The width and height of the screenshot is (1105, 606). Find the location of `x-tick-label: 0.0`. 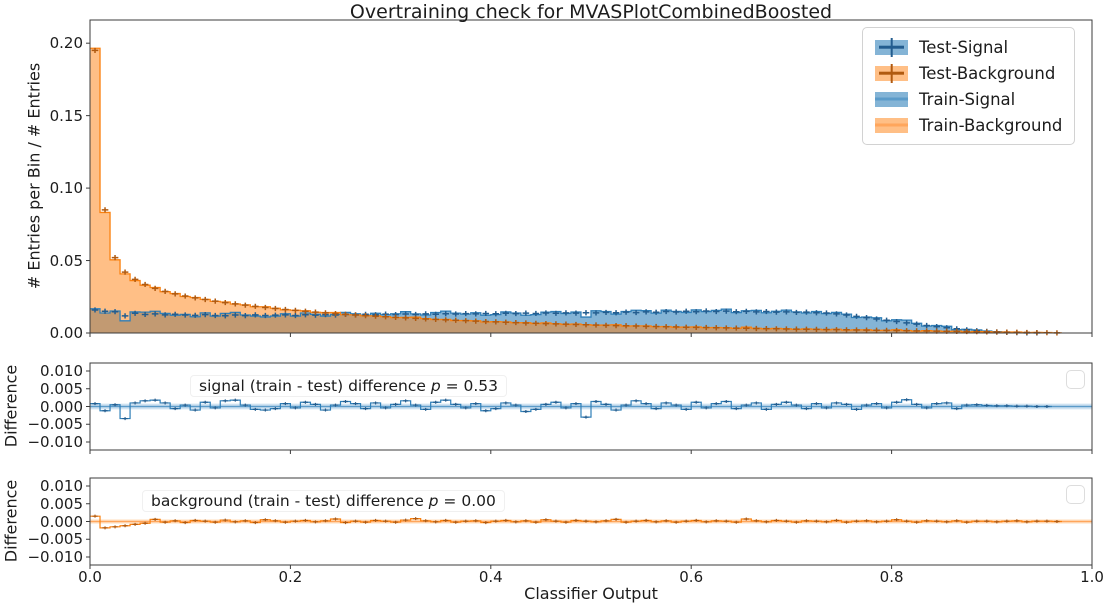

x-tick-label: 0.0 is located at coordinates (90, 577).